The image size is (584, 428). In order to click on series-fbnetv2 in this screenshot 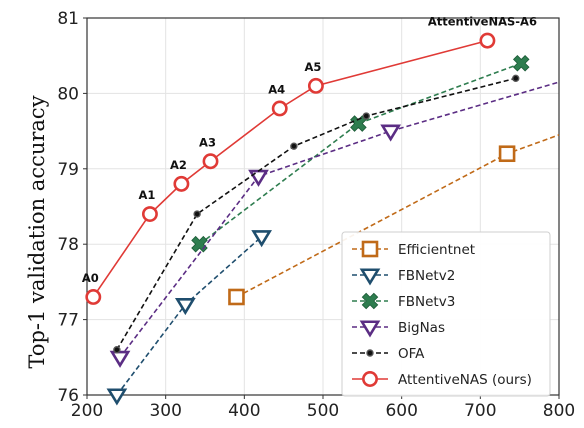, I will do `click(189, 318)`.